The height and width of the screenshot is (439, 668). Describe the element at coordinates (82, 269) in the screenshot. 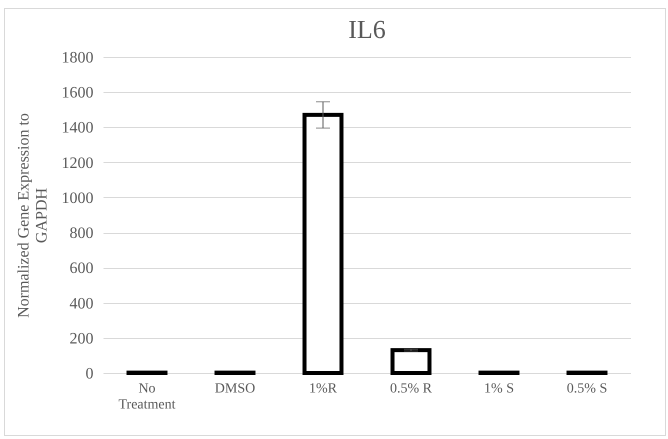

I see `y-tick-label: 600` at that location.